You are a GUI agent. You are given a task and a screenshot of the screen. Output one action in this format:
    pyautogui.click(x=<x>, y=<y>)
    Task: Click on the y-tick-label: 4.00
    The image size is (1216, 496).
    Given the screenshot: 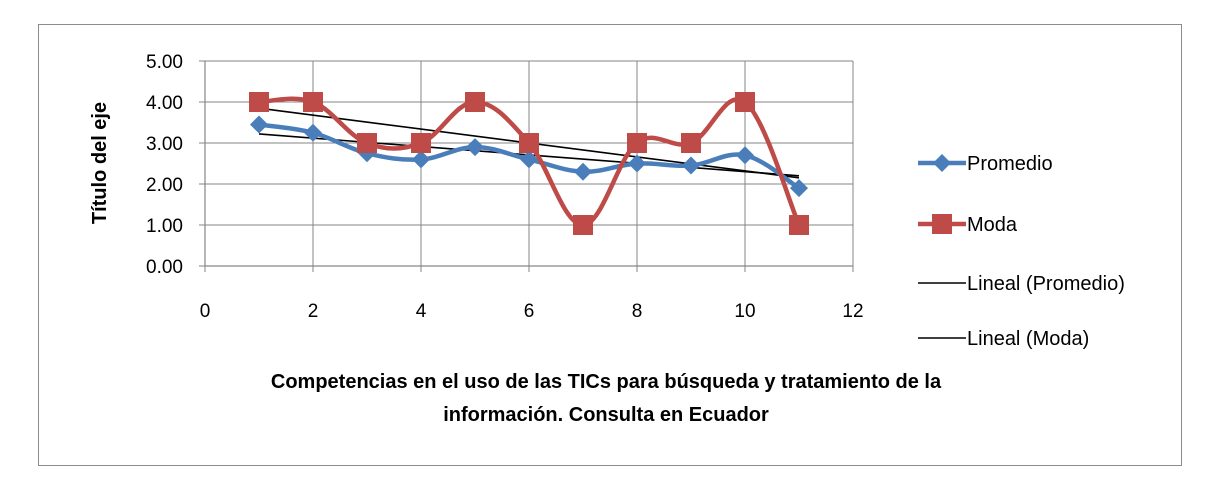 What is the action you would take?
    pyautogui.click(x=164, y=103)
    